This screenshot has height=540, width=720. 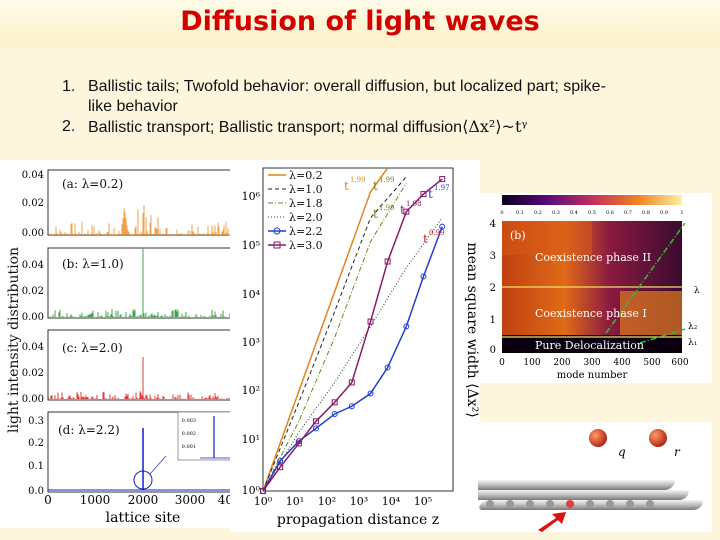 What do you see at coordinates (36, 491) in the screenshot?
I see `panel-d-tick: 0.0` at bounding box center [36, 491].